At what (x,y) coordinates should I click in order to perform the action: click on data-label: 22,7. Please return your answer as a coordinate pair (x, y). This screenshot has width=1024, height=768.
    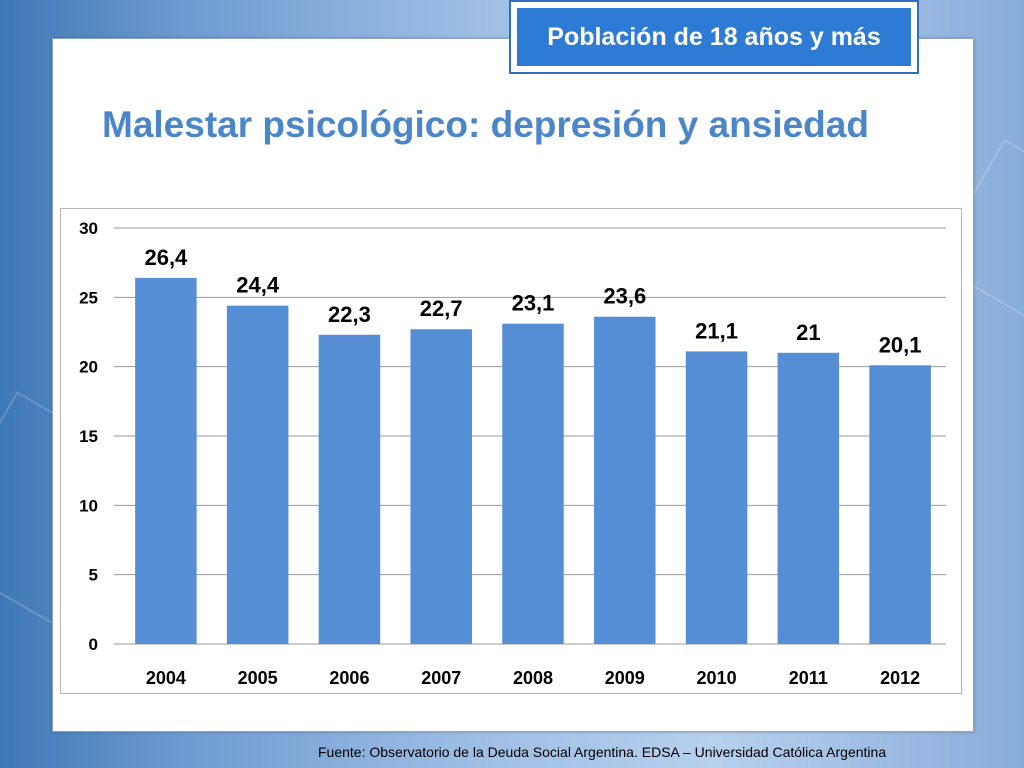
    Looking at the image, I should click on (441, 308).